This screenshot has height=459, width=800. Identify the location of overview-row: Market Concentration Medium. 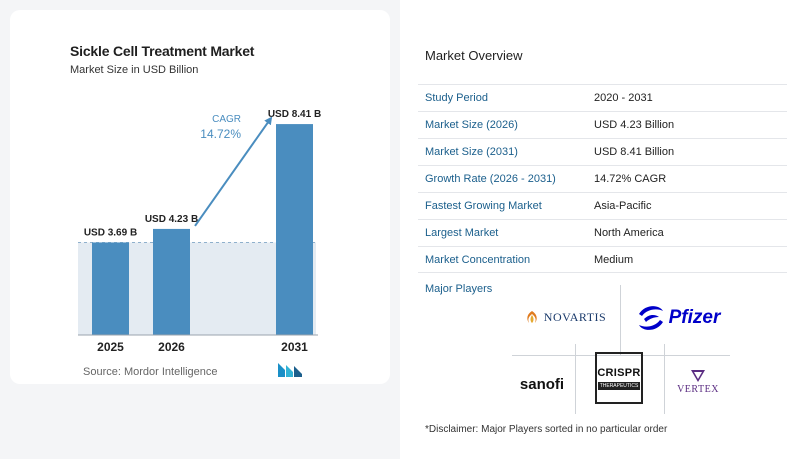
(602, 259).